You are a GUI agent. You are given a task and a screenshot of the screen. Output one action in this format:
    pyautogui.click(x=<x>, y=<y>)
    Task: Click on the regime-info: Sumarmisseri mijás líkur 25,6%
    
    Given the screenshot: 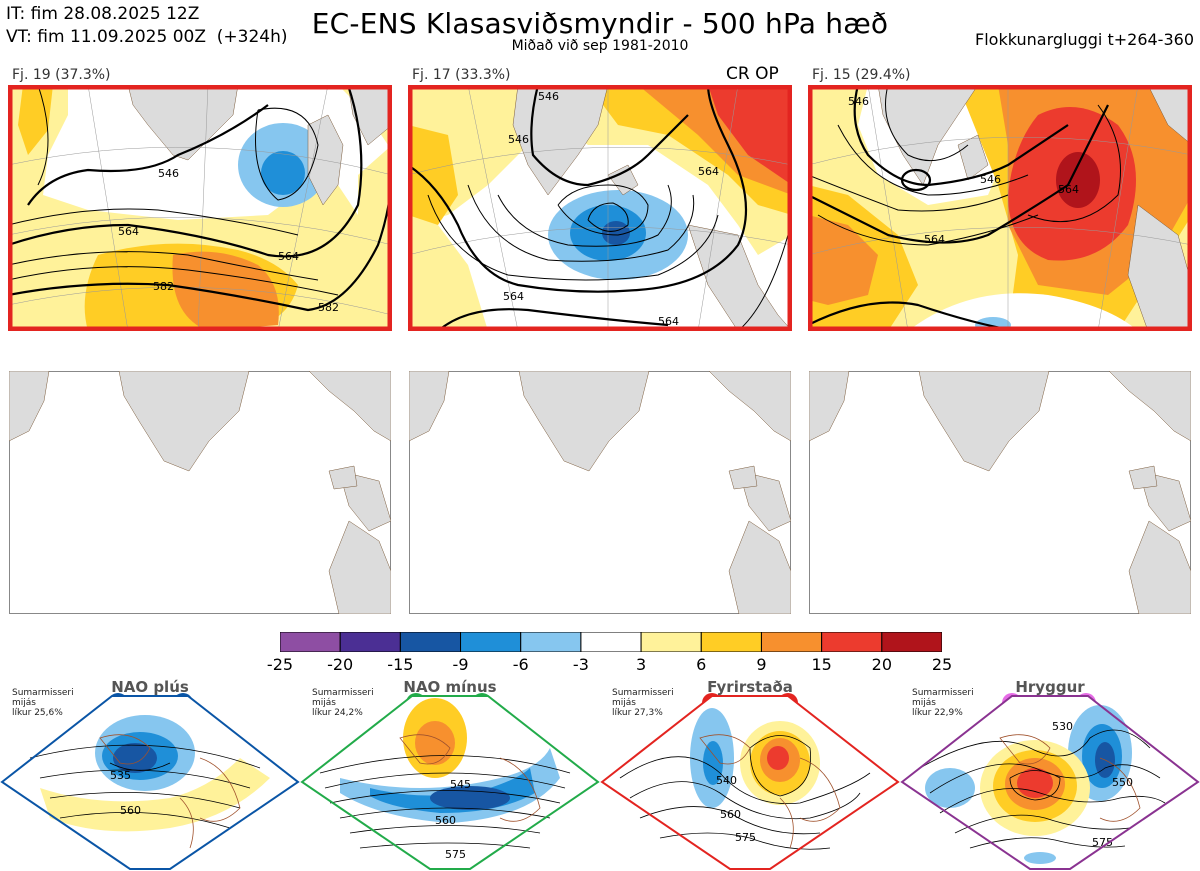 What is the action you would take?
    pyautogui.click(x=43, y=703)
    